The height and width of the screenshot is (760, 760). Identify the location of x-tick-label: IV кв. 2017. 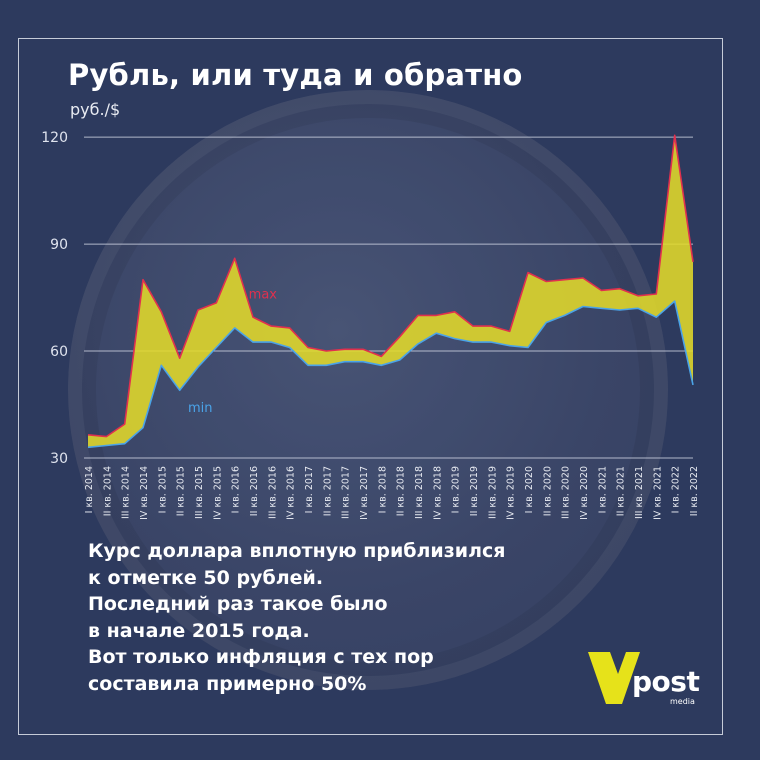
(364, 493).